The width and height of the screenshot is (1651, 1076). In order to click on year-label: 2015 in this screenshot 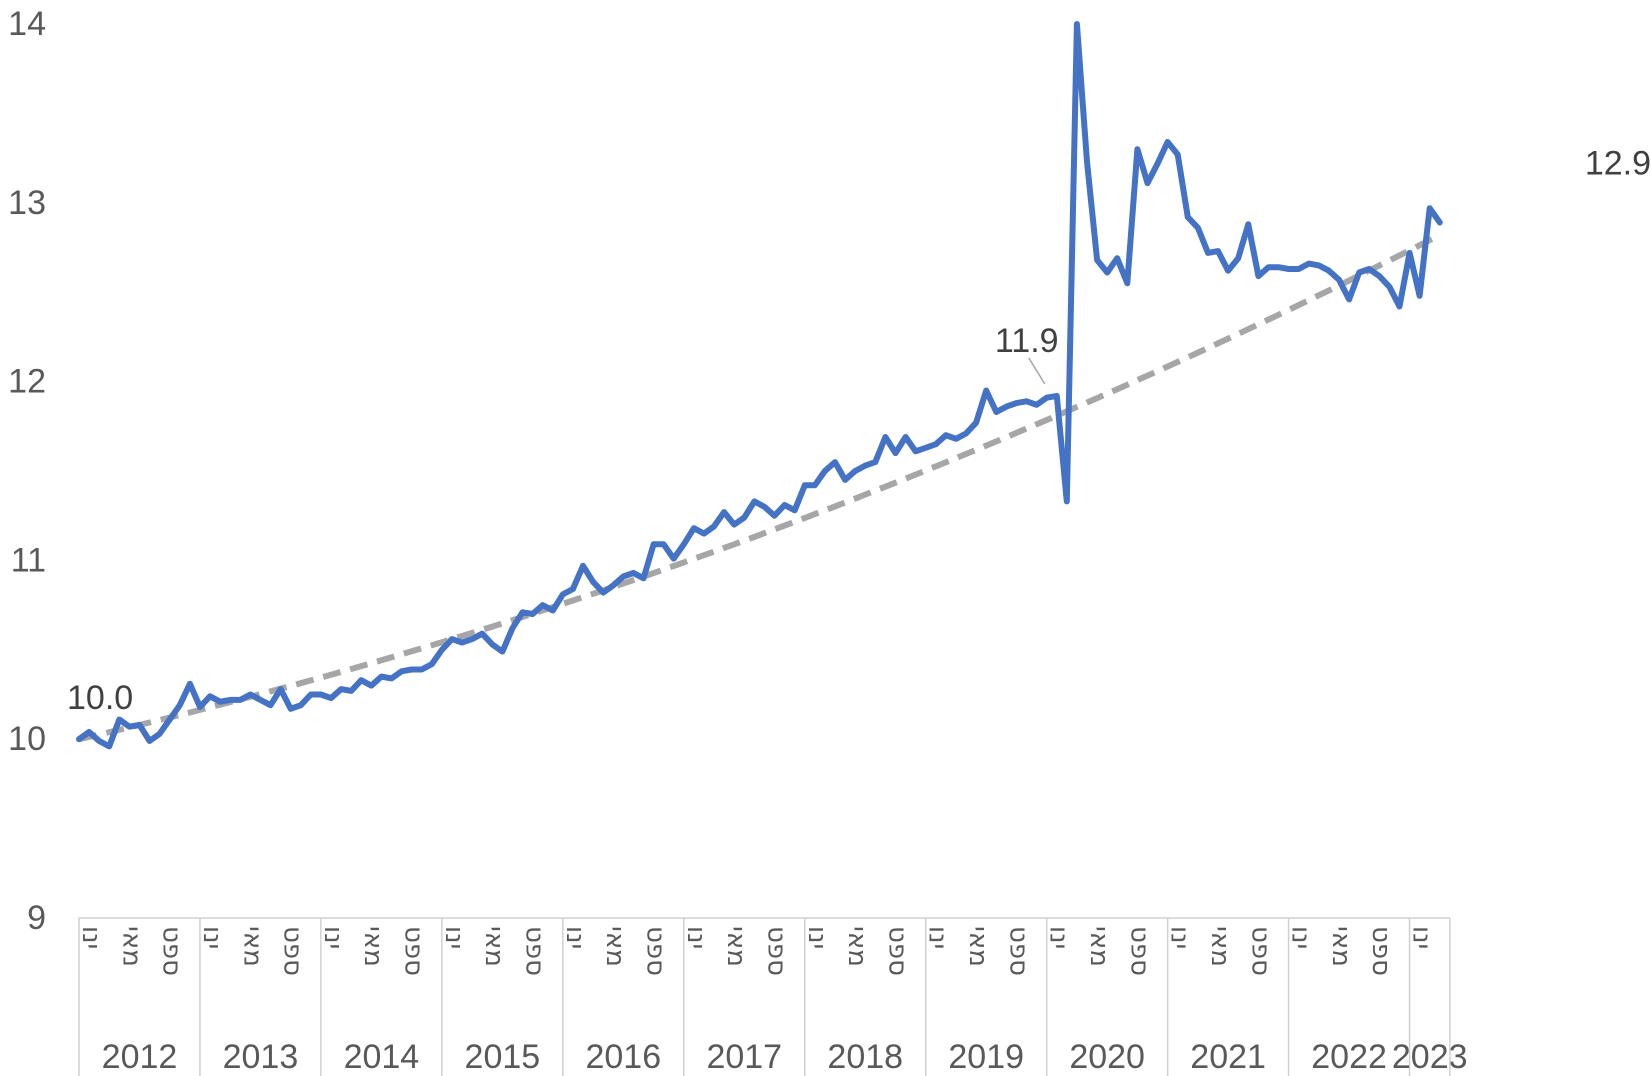, I will do `click(503, 1057)`.